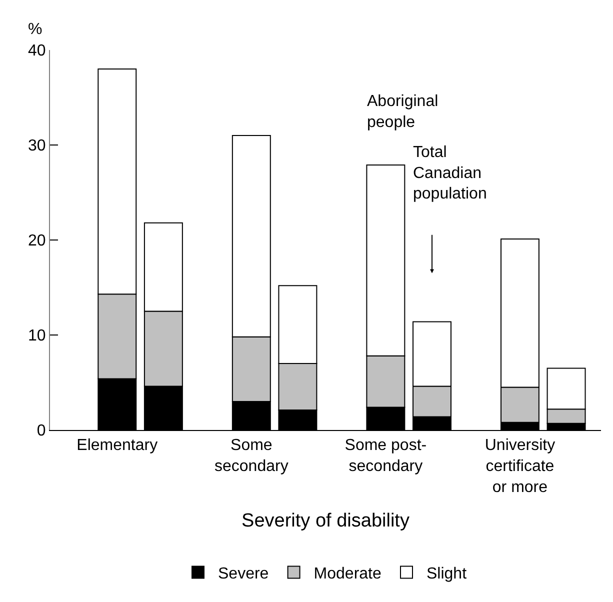  Describe the element at coordinates (450, 173) in the screenshot. I see `annotation: Total Canadian population` at that location.